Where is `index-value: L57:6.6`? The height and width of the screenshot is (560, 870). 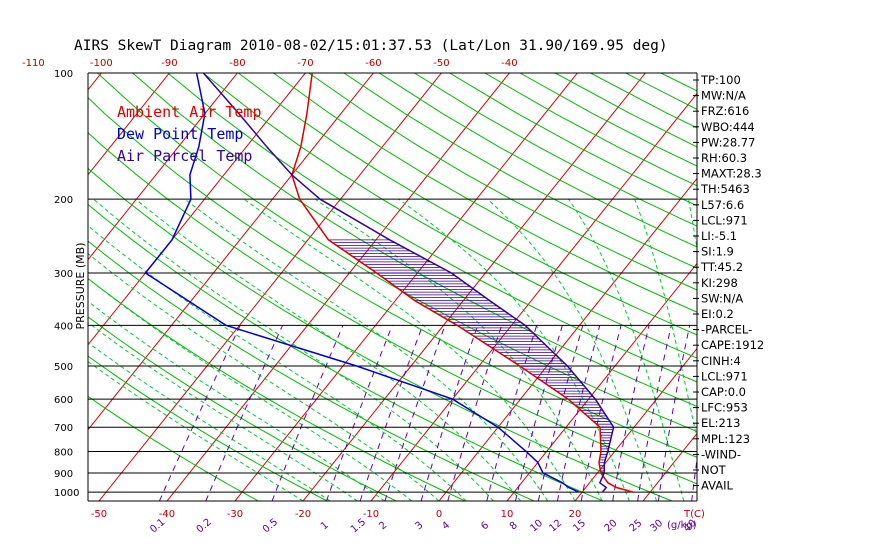
index-value: L57:6.6 is located at coordinates (722, 205).